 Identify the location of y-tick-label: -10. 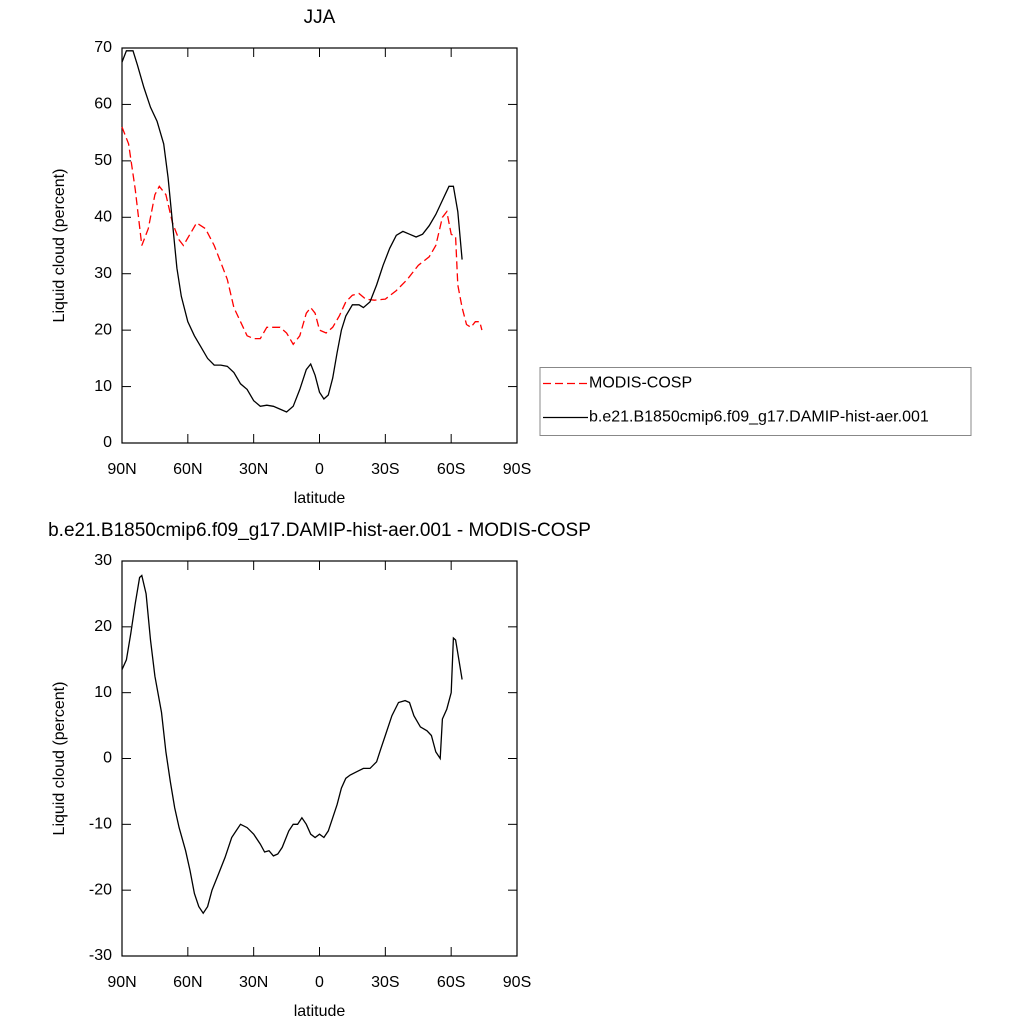
(100, 824).